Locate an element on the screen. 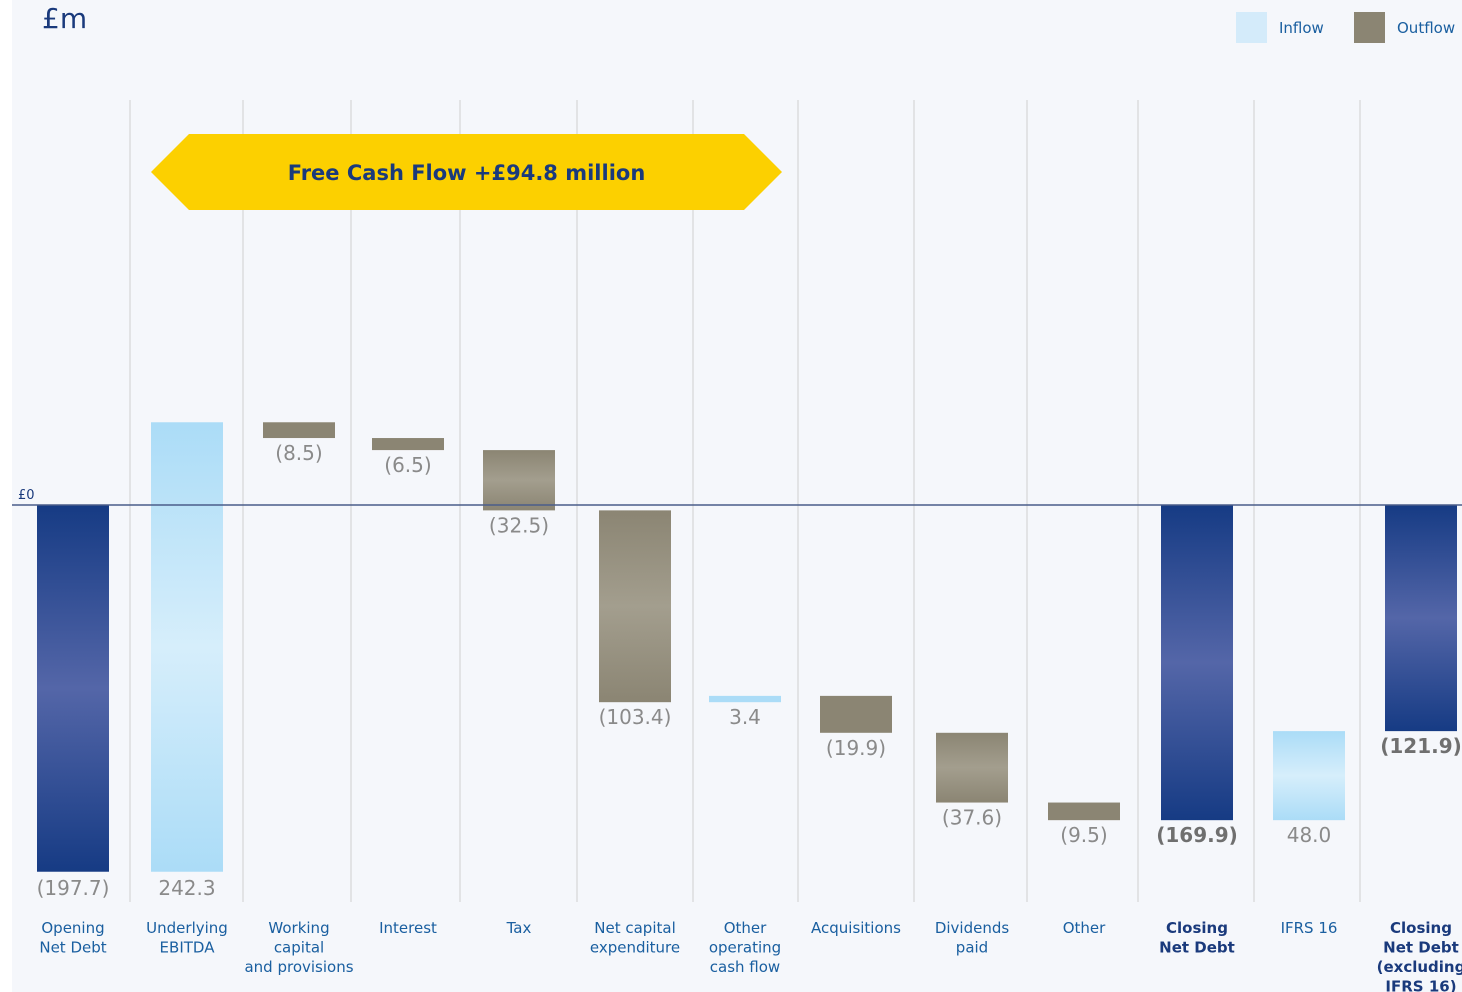  category-label-line: expenditure is located at coordinates (635, 948).